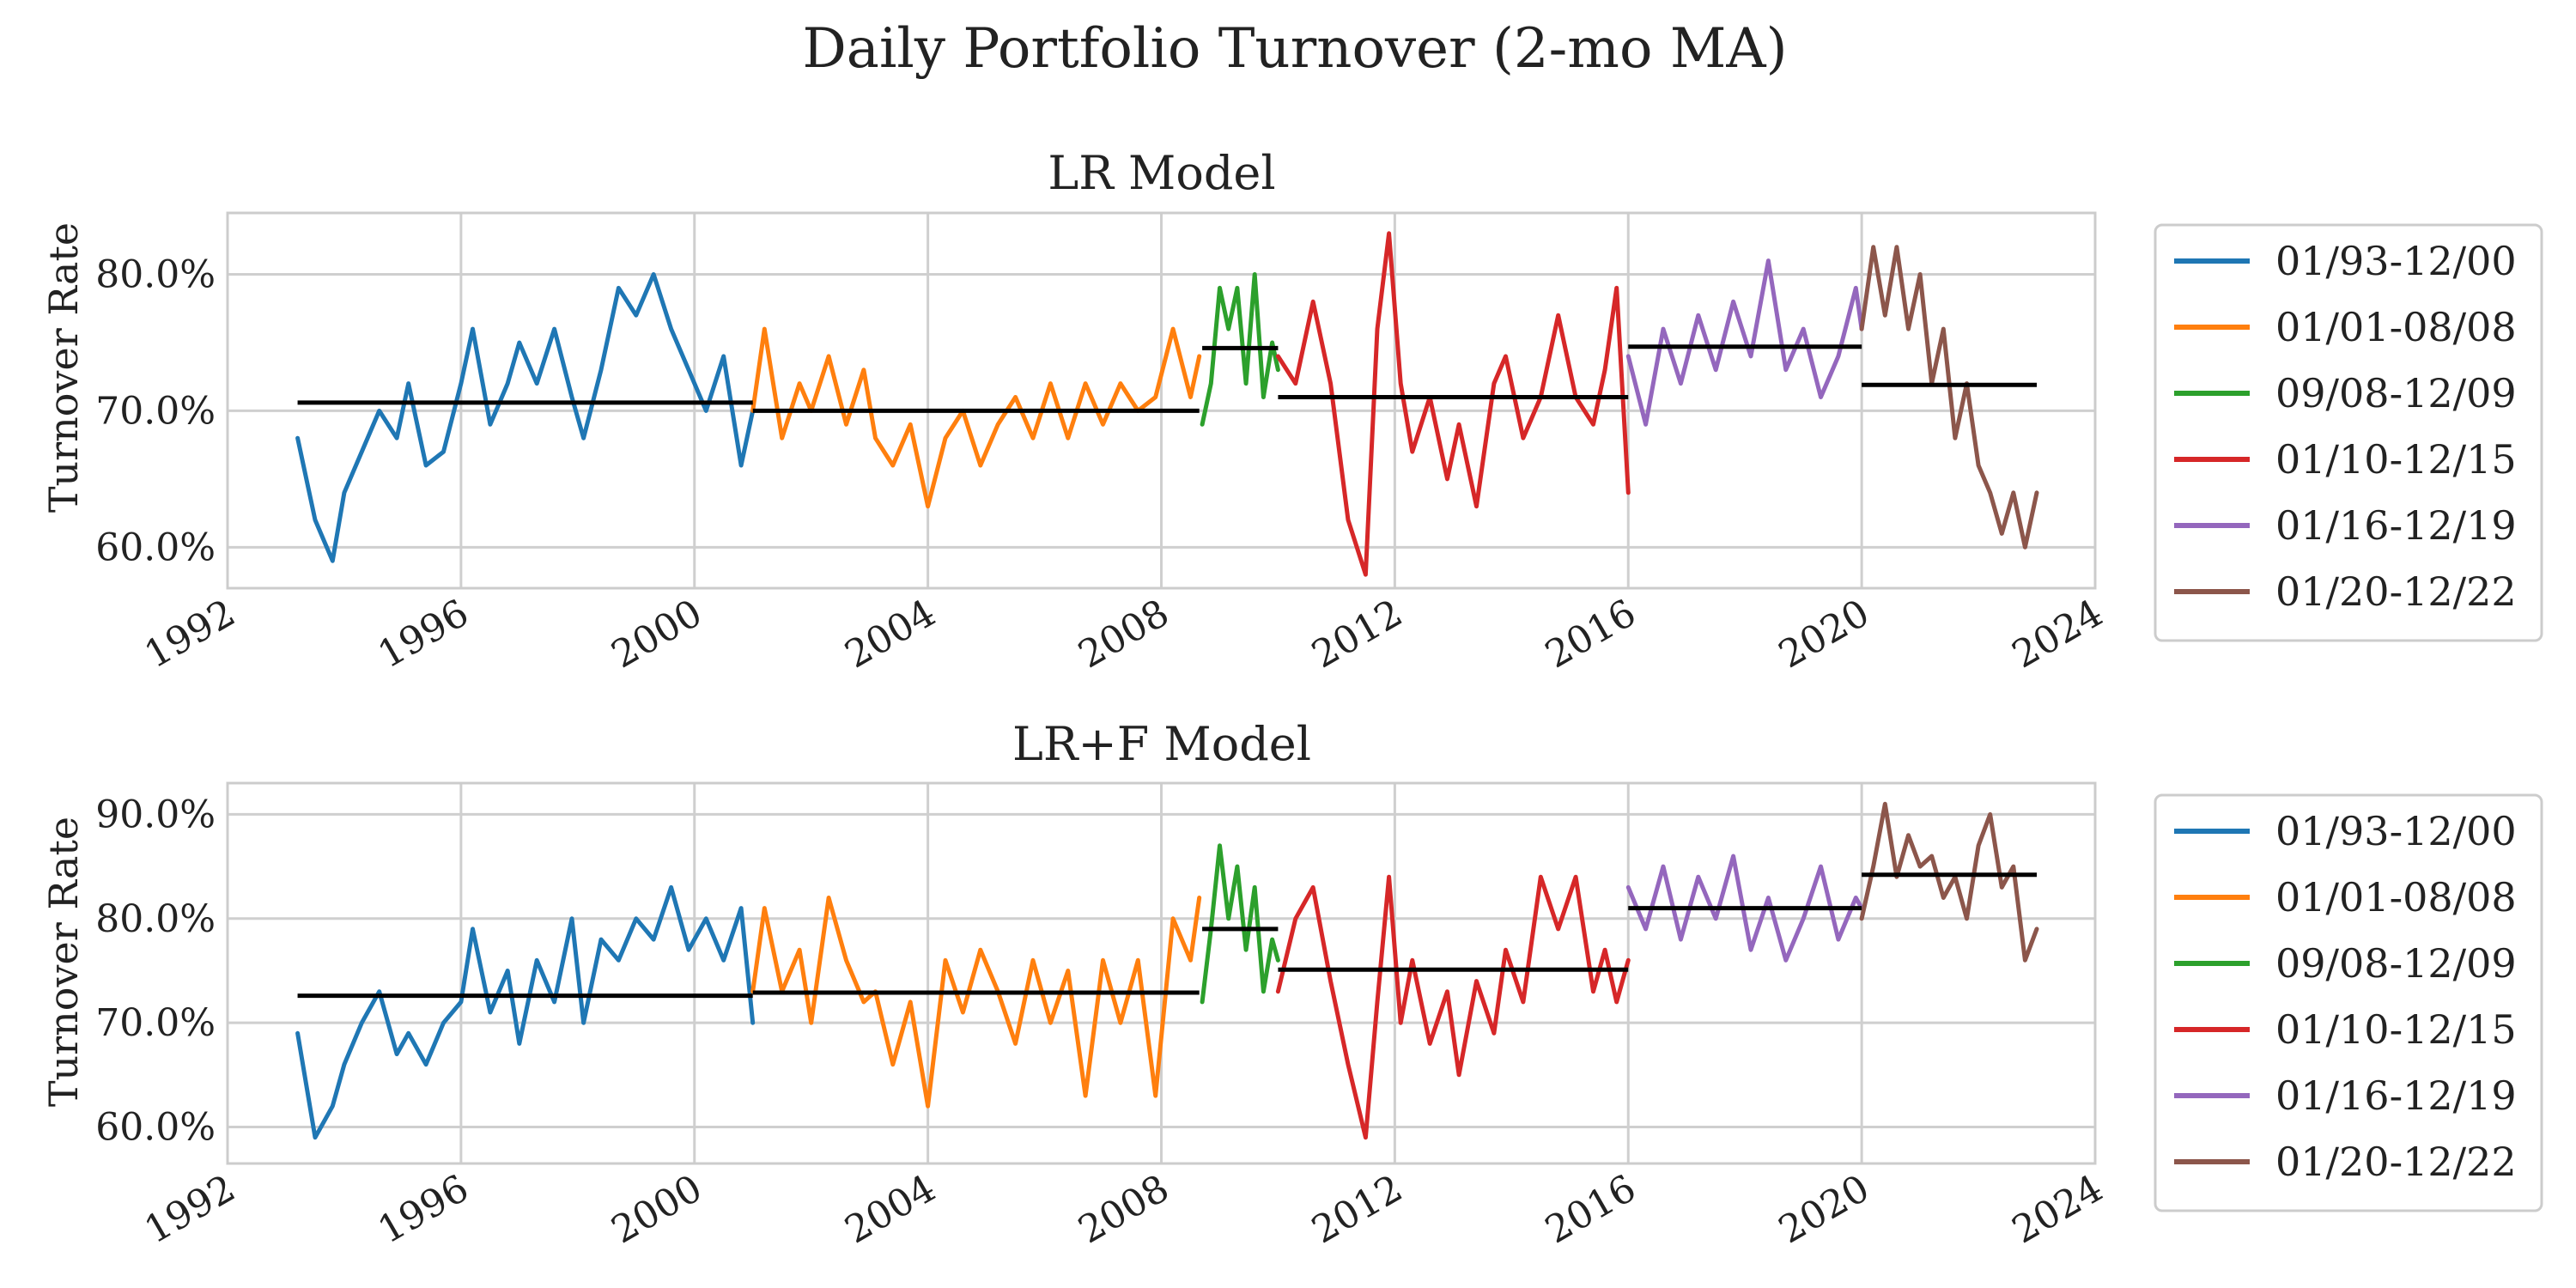 This screenshot has width=2576, height=1288. What do you see at coordinates (1294, 49) in the screenshot?
I see `figure-title: Daily Portfolio Turnover (2-mo MA)` at bounding box center [1294, 49].